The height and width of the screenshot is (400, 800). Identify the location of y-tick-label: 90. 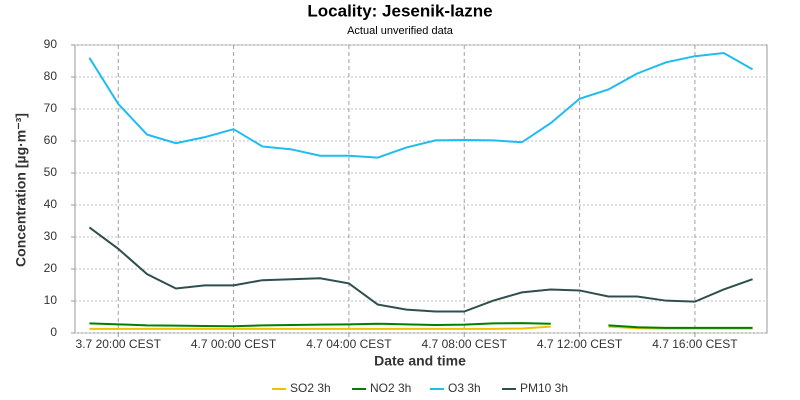
(51, 44).